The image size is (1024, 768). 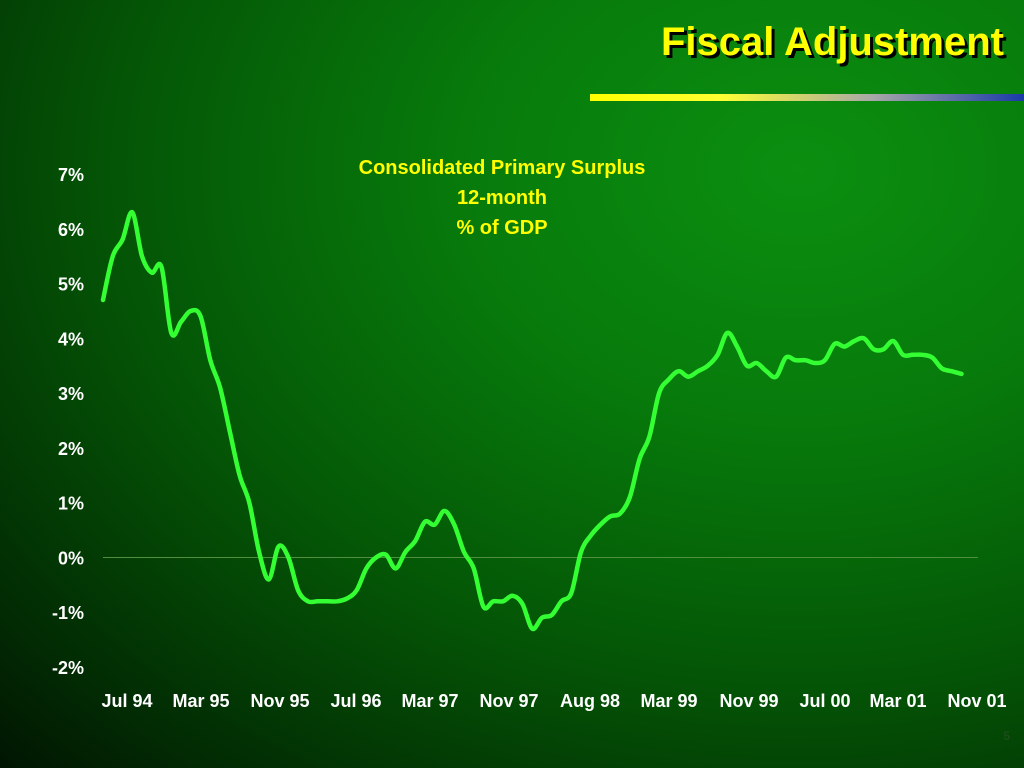 What do you see at coordinates (429, 701) in the screenshot?
I see `x-tick-label: Mar 97` at bounding box center [429, 701].